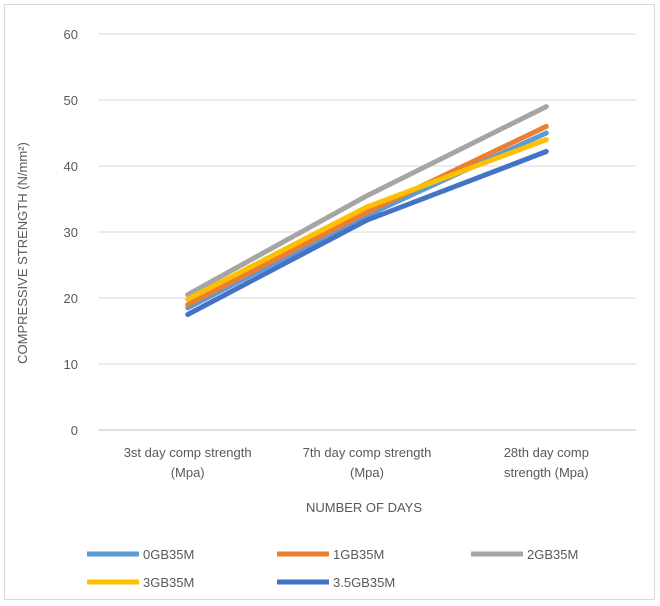 The image size is (660, 606). Describe the element at coordinates (71, 364) in the screenshot. I see `y-tick-label: 10` at that location.